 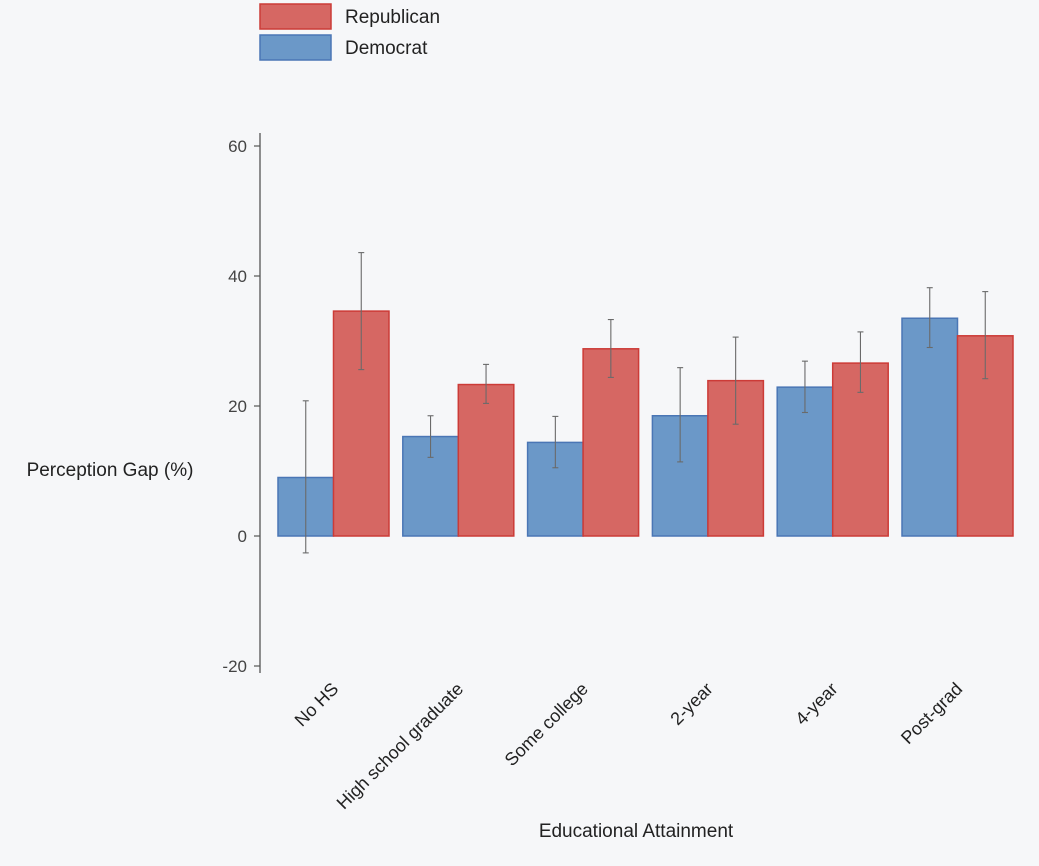 I want to click on x-axis-title: Educational Attainment, so click(x=636, y=831).